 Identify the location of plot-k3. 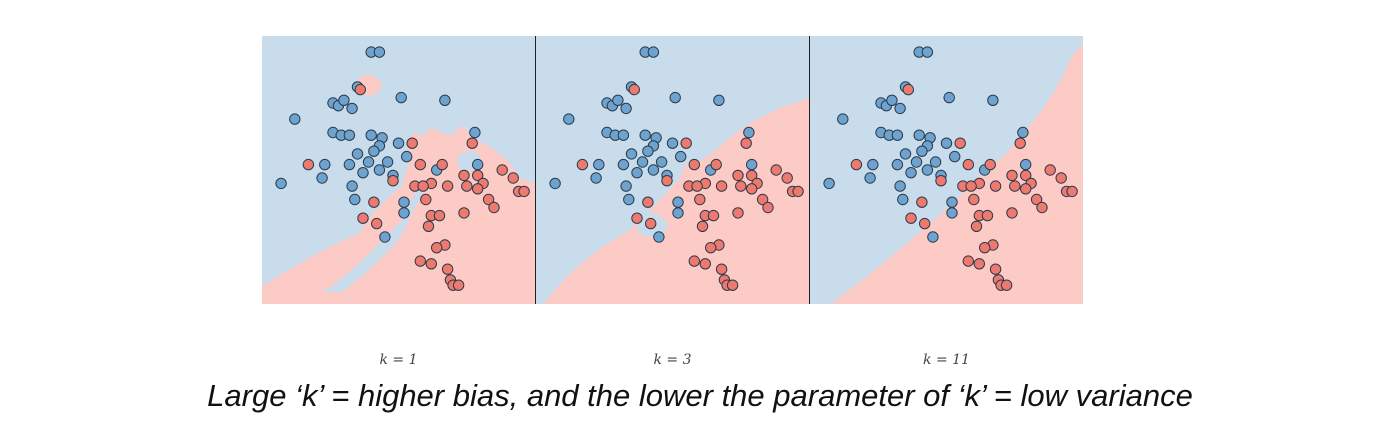
(672, 170).